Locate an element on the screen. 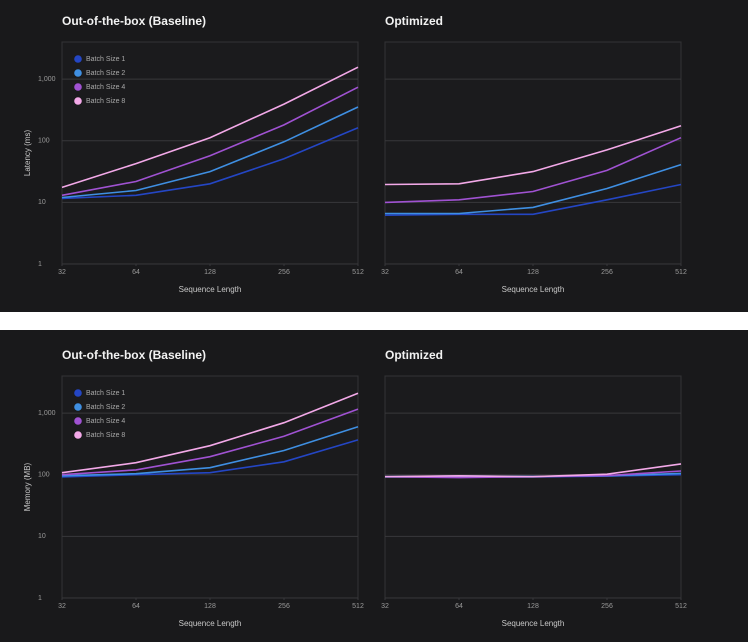 This screenshot has width=748, height=642. y-axis-label: Latency (ms) is located at coordinates (27, 153).